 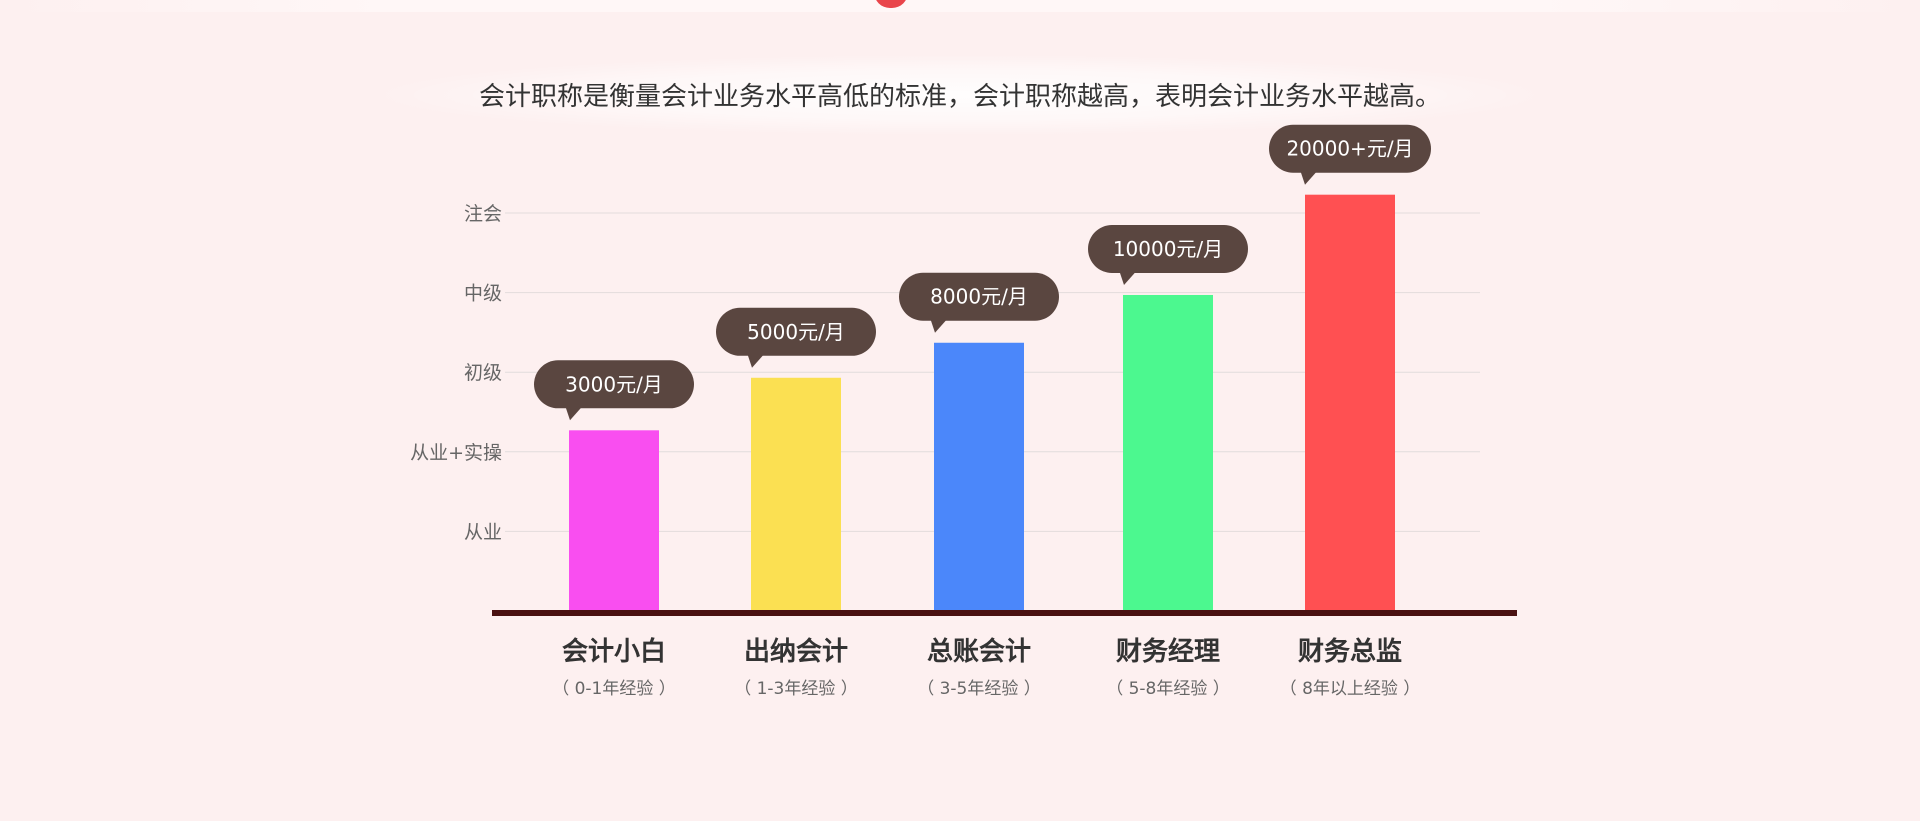 I want to click on price-label: 5000元/月, so click(x=796, y=332).